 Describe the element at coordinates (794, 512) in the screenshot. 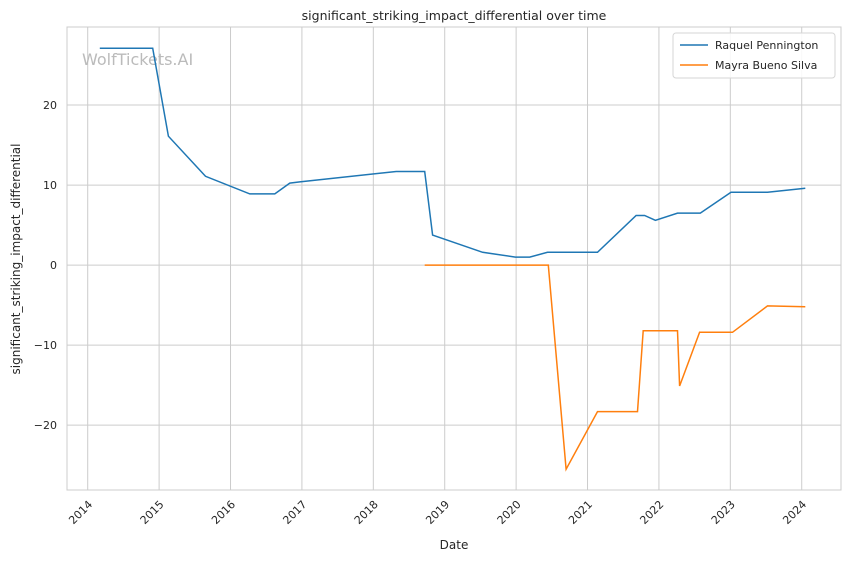

I see `x-tick-label: 2024` at that location.